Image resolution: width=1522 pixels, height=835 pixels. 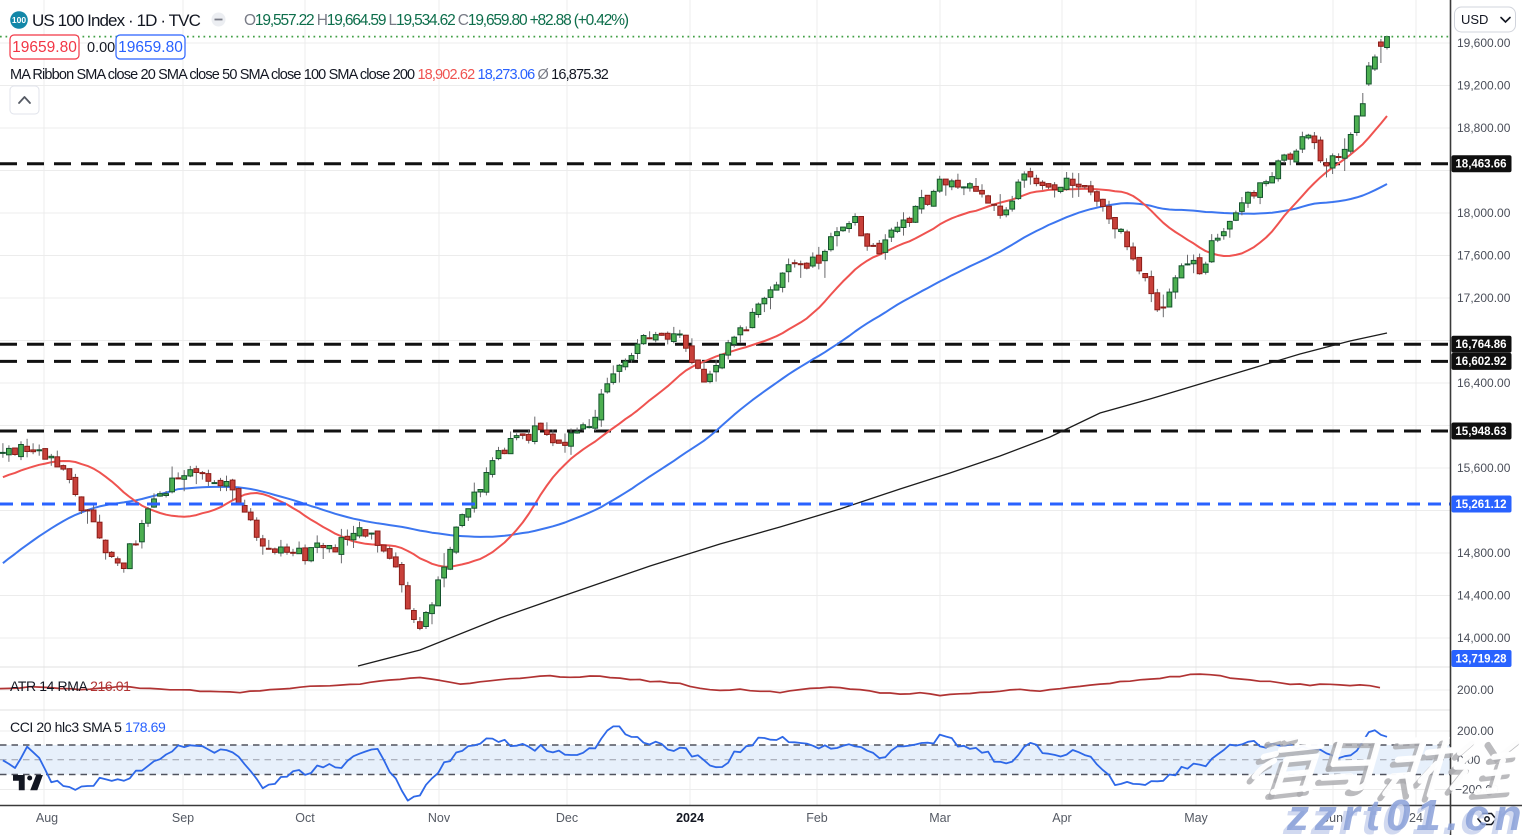 What do you see at coordinates (305, 818) in the screenshot?
I see `svg-text: Oct` at bounding box center [305, 818].